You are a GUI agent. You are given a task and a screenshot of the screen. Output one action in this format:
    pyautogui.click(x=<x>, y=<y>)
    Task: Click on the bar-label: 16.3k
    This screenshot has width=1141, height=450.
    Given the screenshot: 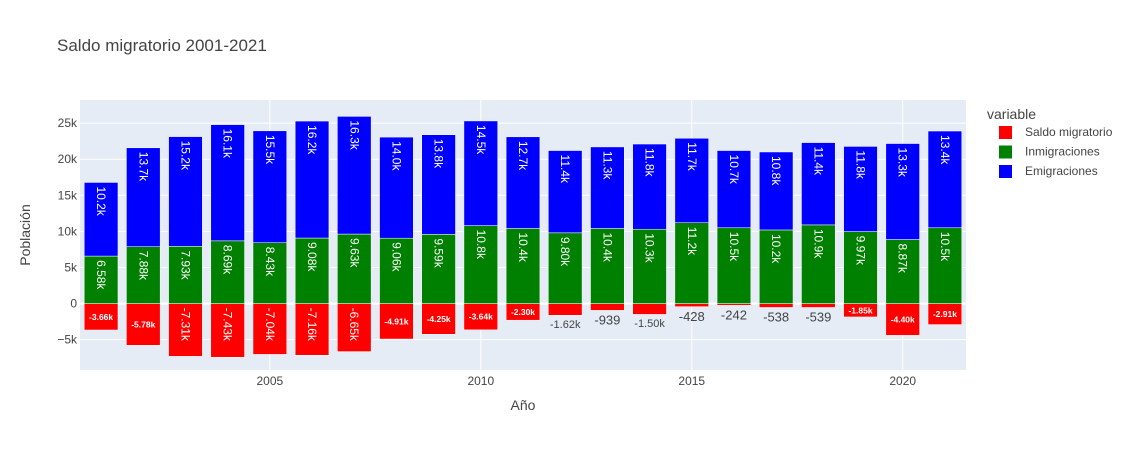 What is the action you would take?
    pyautogui.click(x=354, y=135)
    